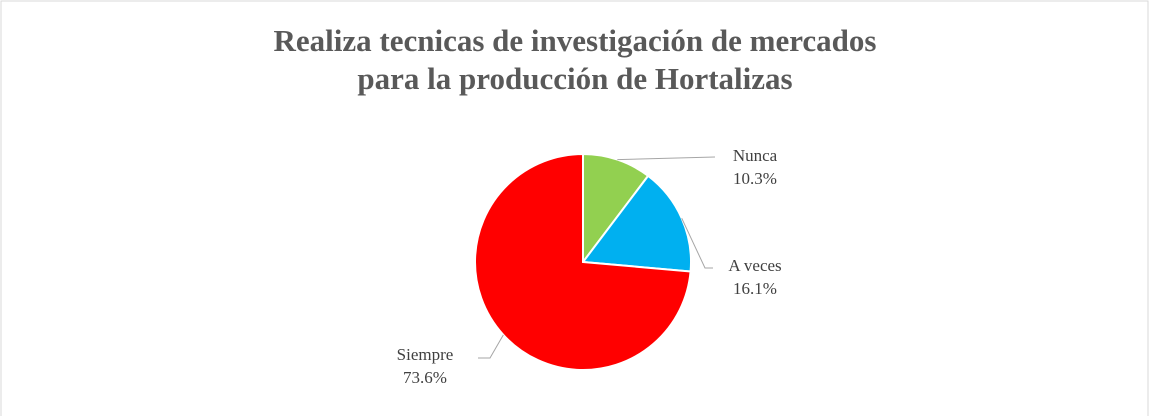  What do you see at coordinates (425, 354) in the screenshot?
I see `data-label-name: Siempre` at bounding box center [425, 354].